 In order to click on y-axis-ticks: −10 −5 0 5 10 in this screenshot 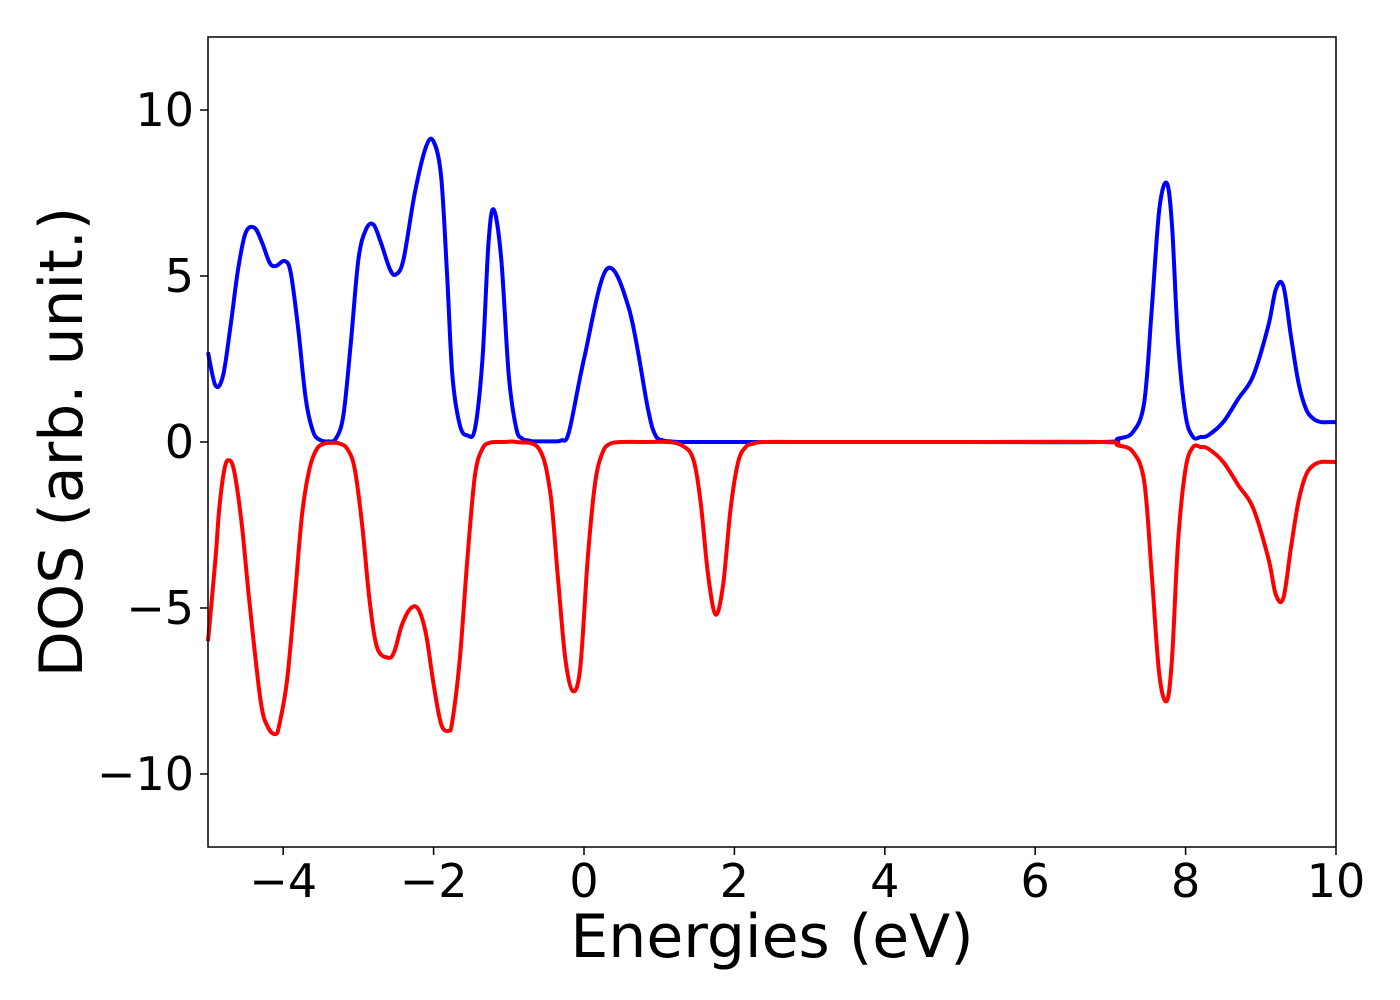, I will do `click(152, 442)`.